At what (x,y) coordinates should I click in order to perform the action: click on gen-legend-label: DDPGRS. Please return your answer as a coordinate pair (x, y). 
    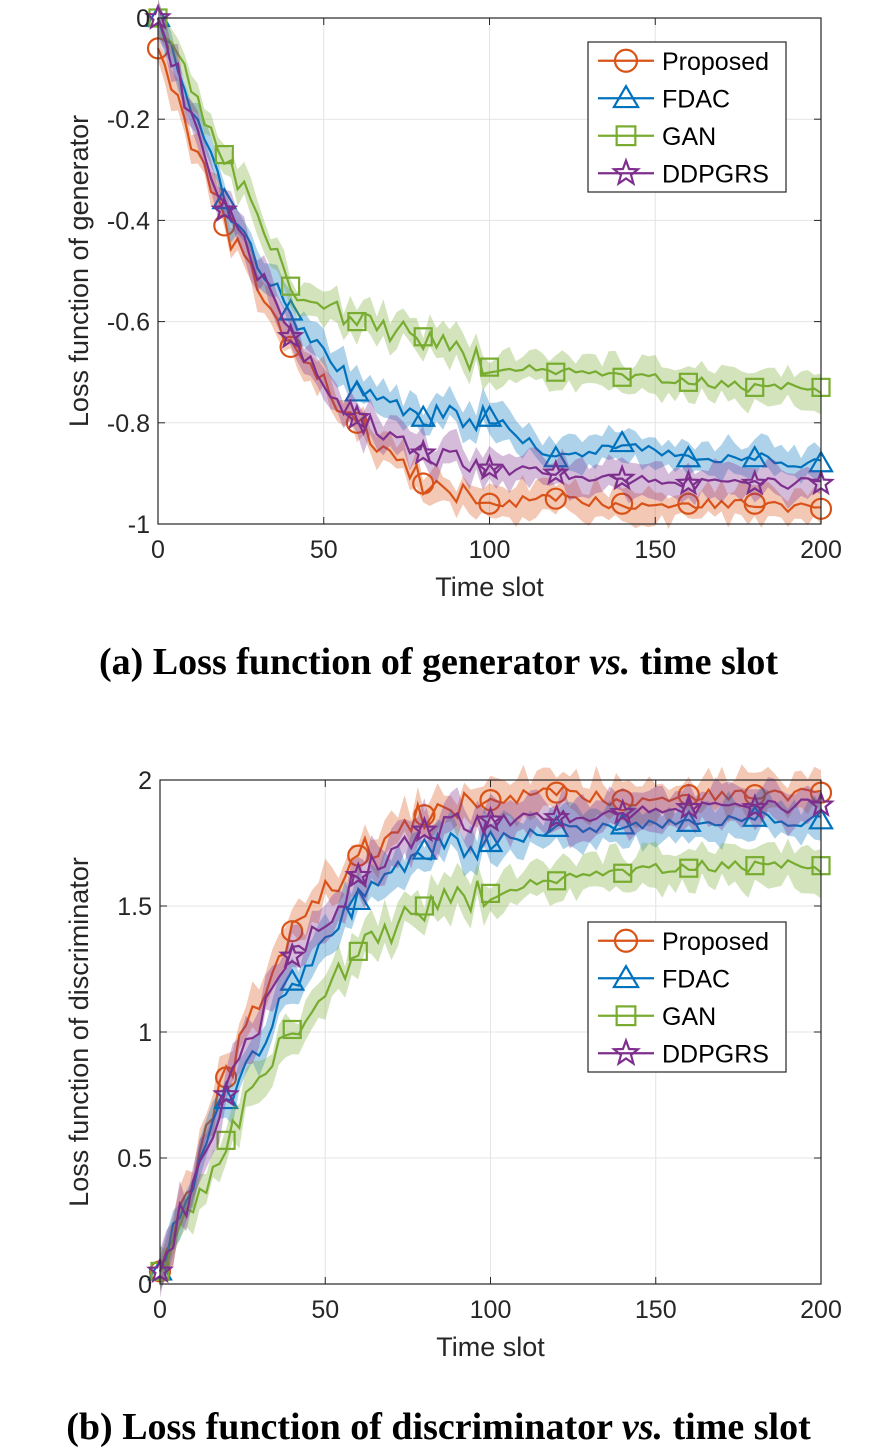
    Looking at the image, I should click on (715, 174).